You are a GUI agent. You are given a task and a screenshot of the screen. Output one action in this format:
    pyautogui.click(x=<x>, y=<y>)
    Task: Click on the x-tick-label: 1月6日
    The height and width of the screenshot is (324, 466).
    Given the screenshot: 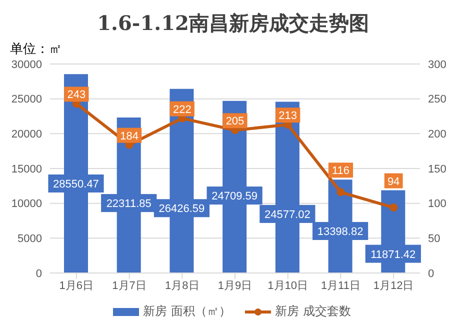 What is the action you would take?
    pyautogui.click(x=76, y=286)
    